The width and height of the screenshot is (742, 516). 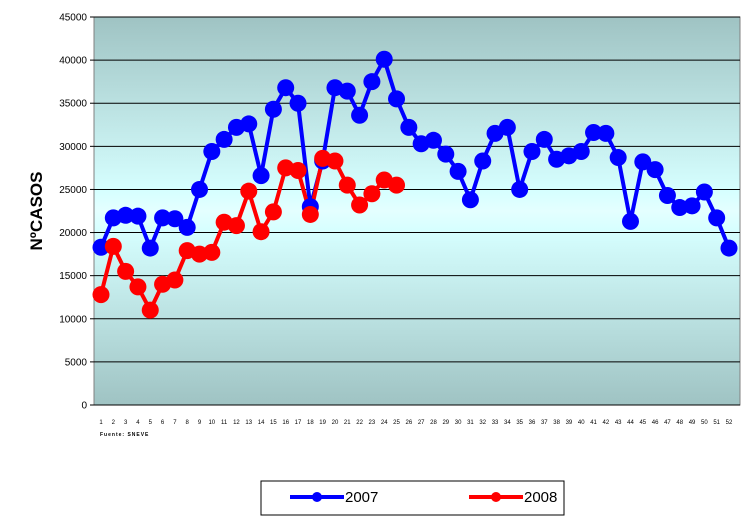 What do you see at coordinates (236, 423) in the screenshot?
I see `x-tick-label: 12` at bounding box center [236, 423].